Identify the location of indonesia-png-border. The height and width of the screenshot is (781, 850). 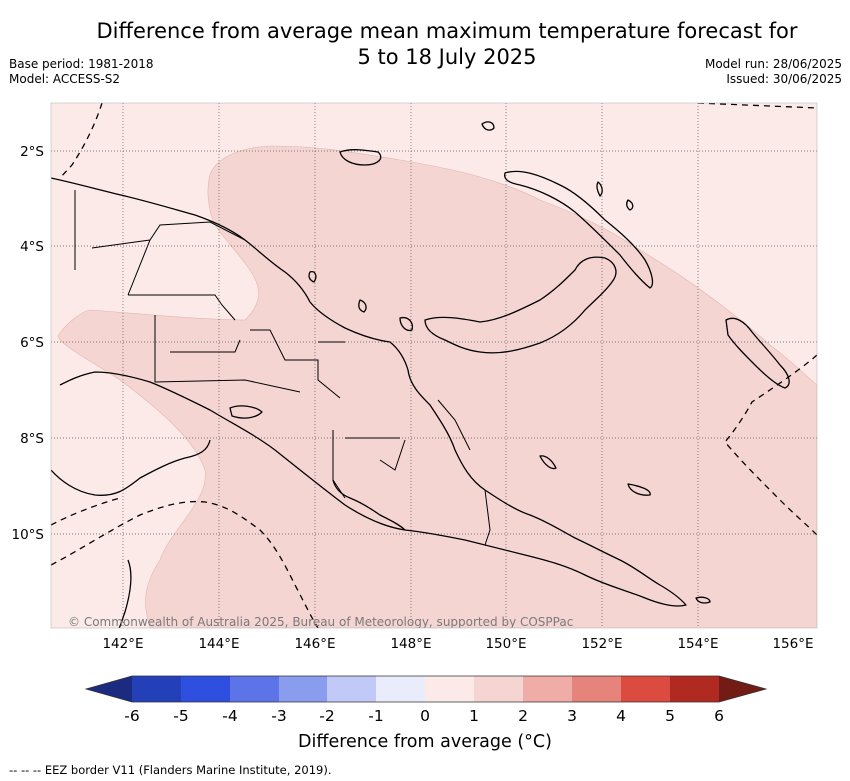
(339, 464).